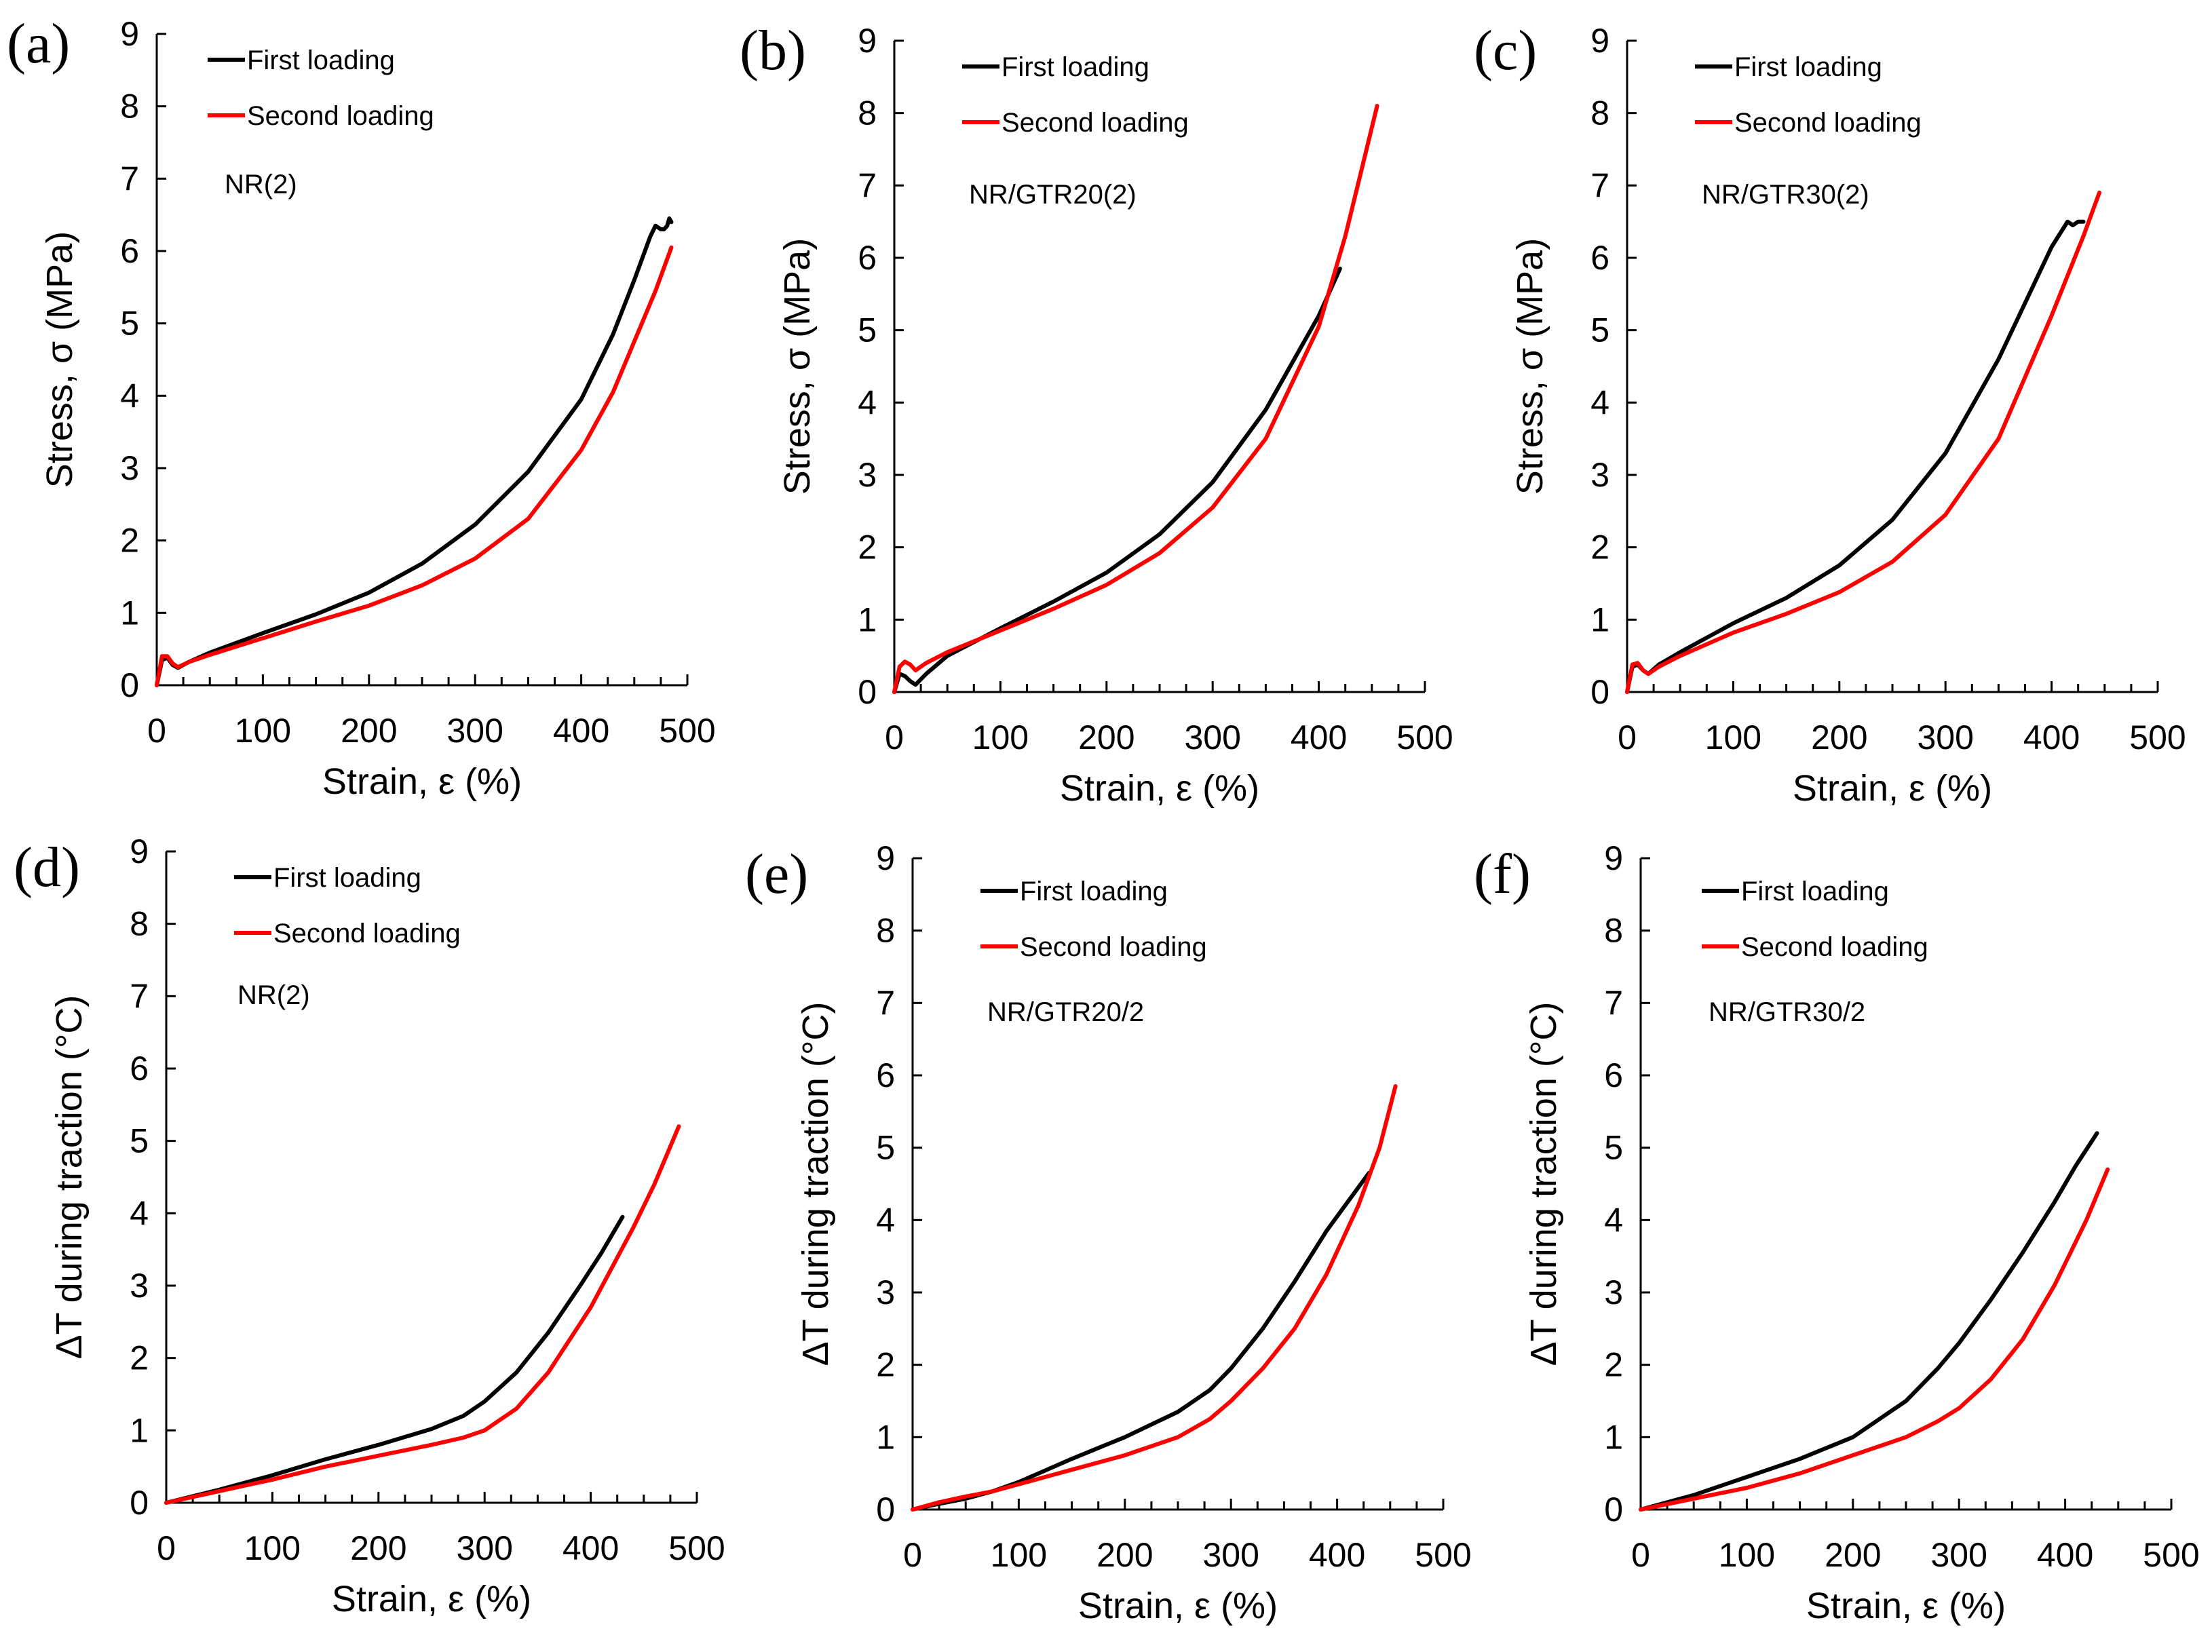 The height and width of the screenshot is (1652, 2212). Describe the element at coordinates (47, 867) in the screenshot. I see `panel-label: (d)` at that location.